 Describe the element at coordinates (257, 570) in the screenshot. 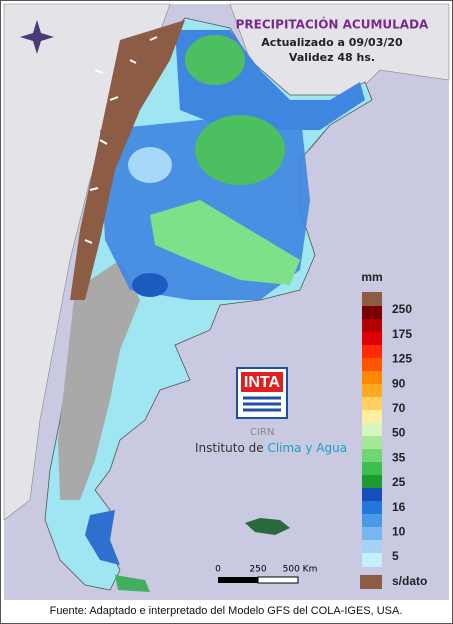

I see `scale-label: 250` at that location.